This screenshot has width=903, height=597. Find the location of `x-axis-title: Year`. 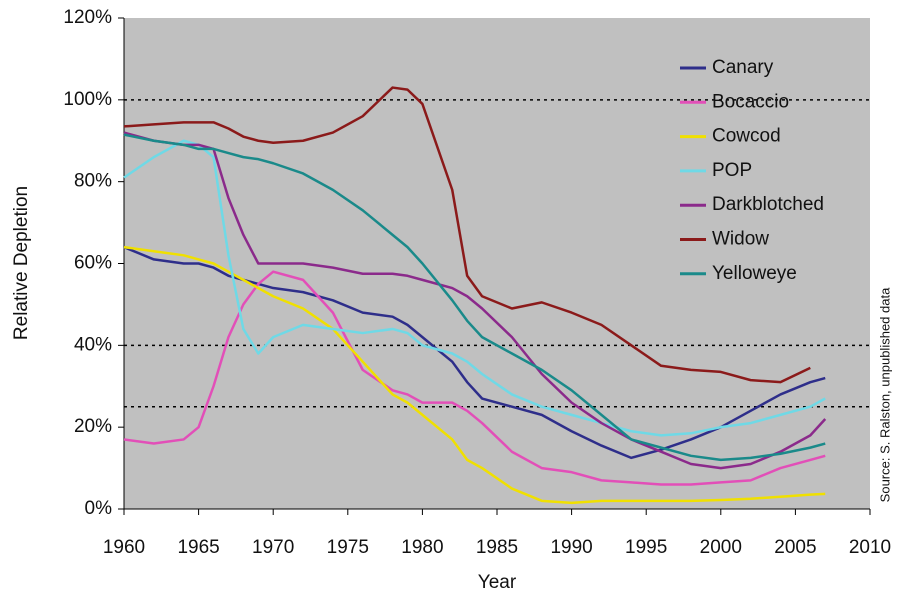

x-axis-title: Year is located at coordinates (497, 582).